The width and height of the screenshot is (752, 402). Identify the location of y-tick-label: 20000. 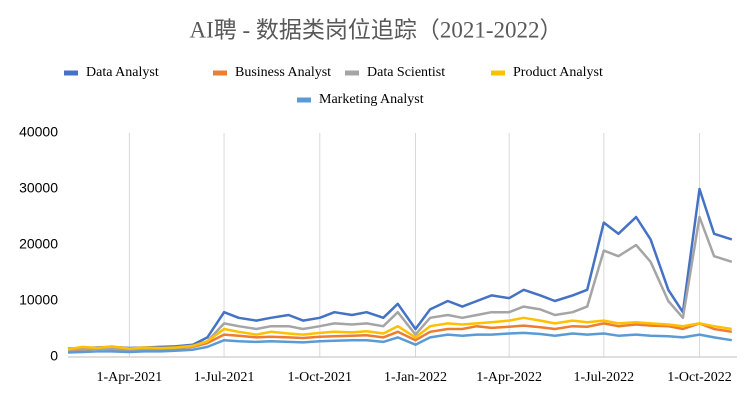
(38, 244).